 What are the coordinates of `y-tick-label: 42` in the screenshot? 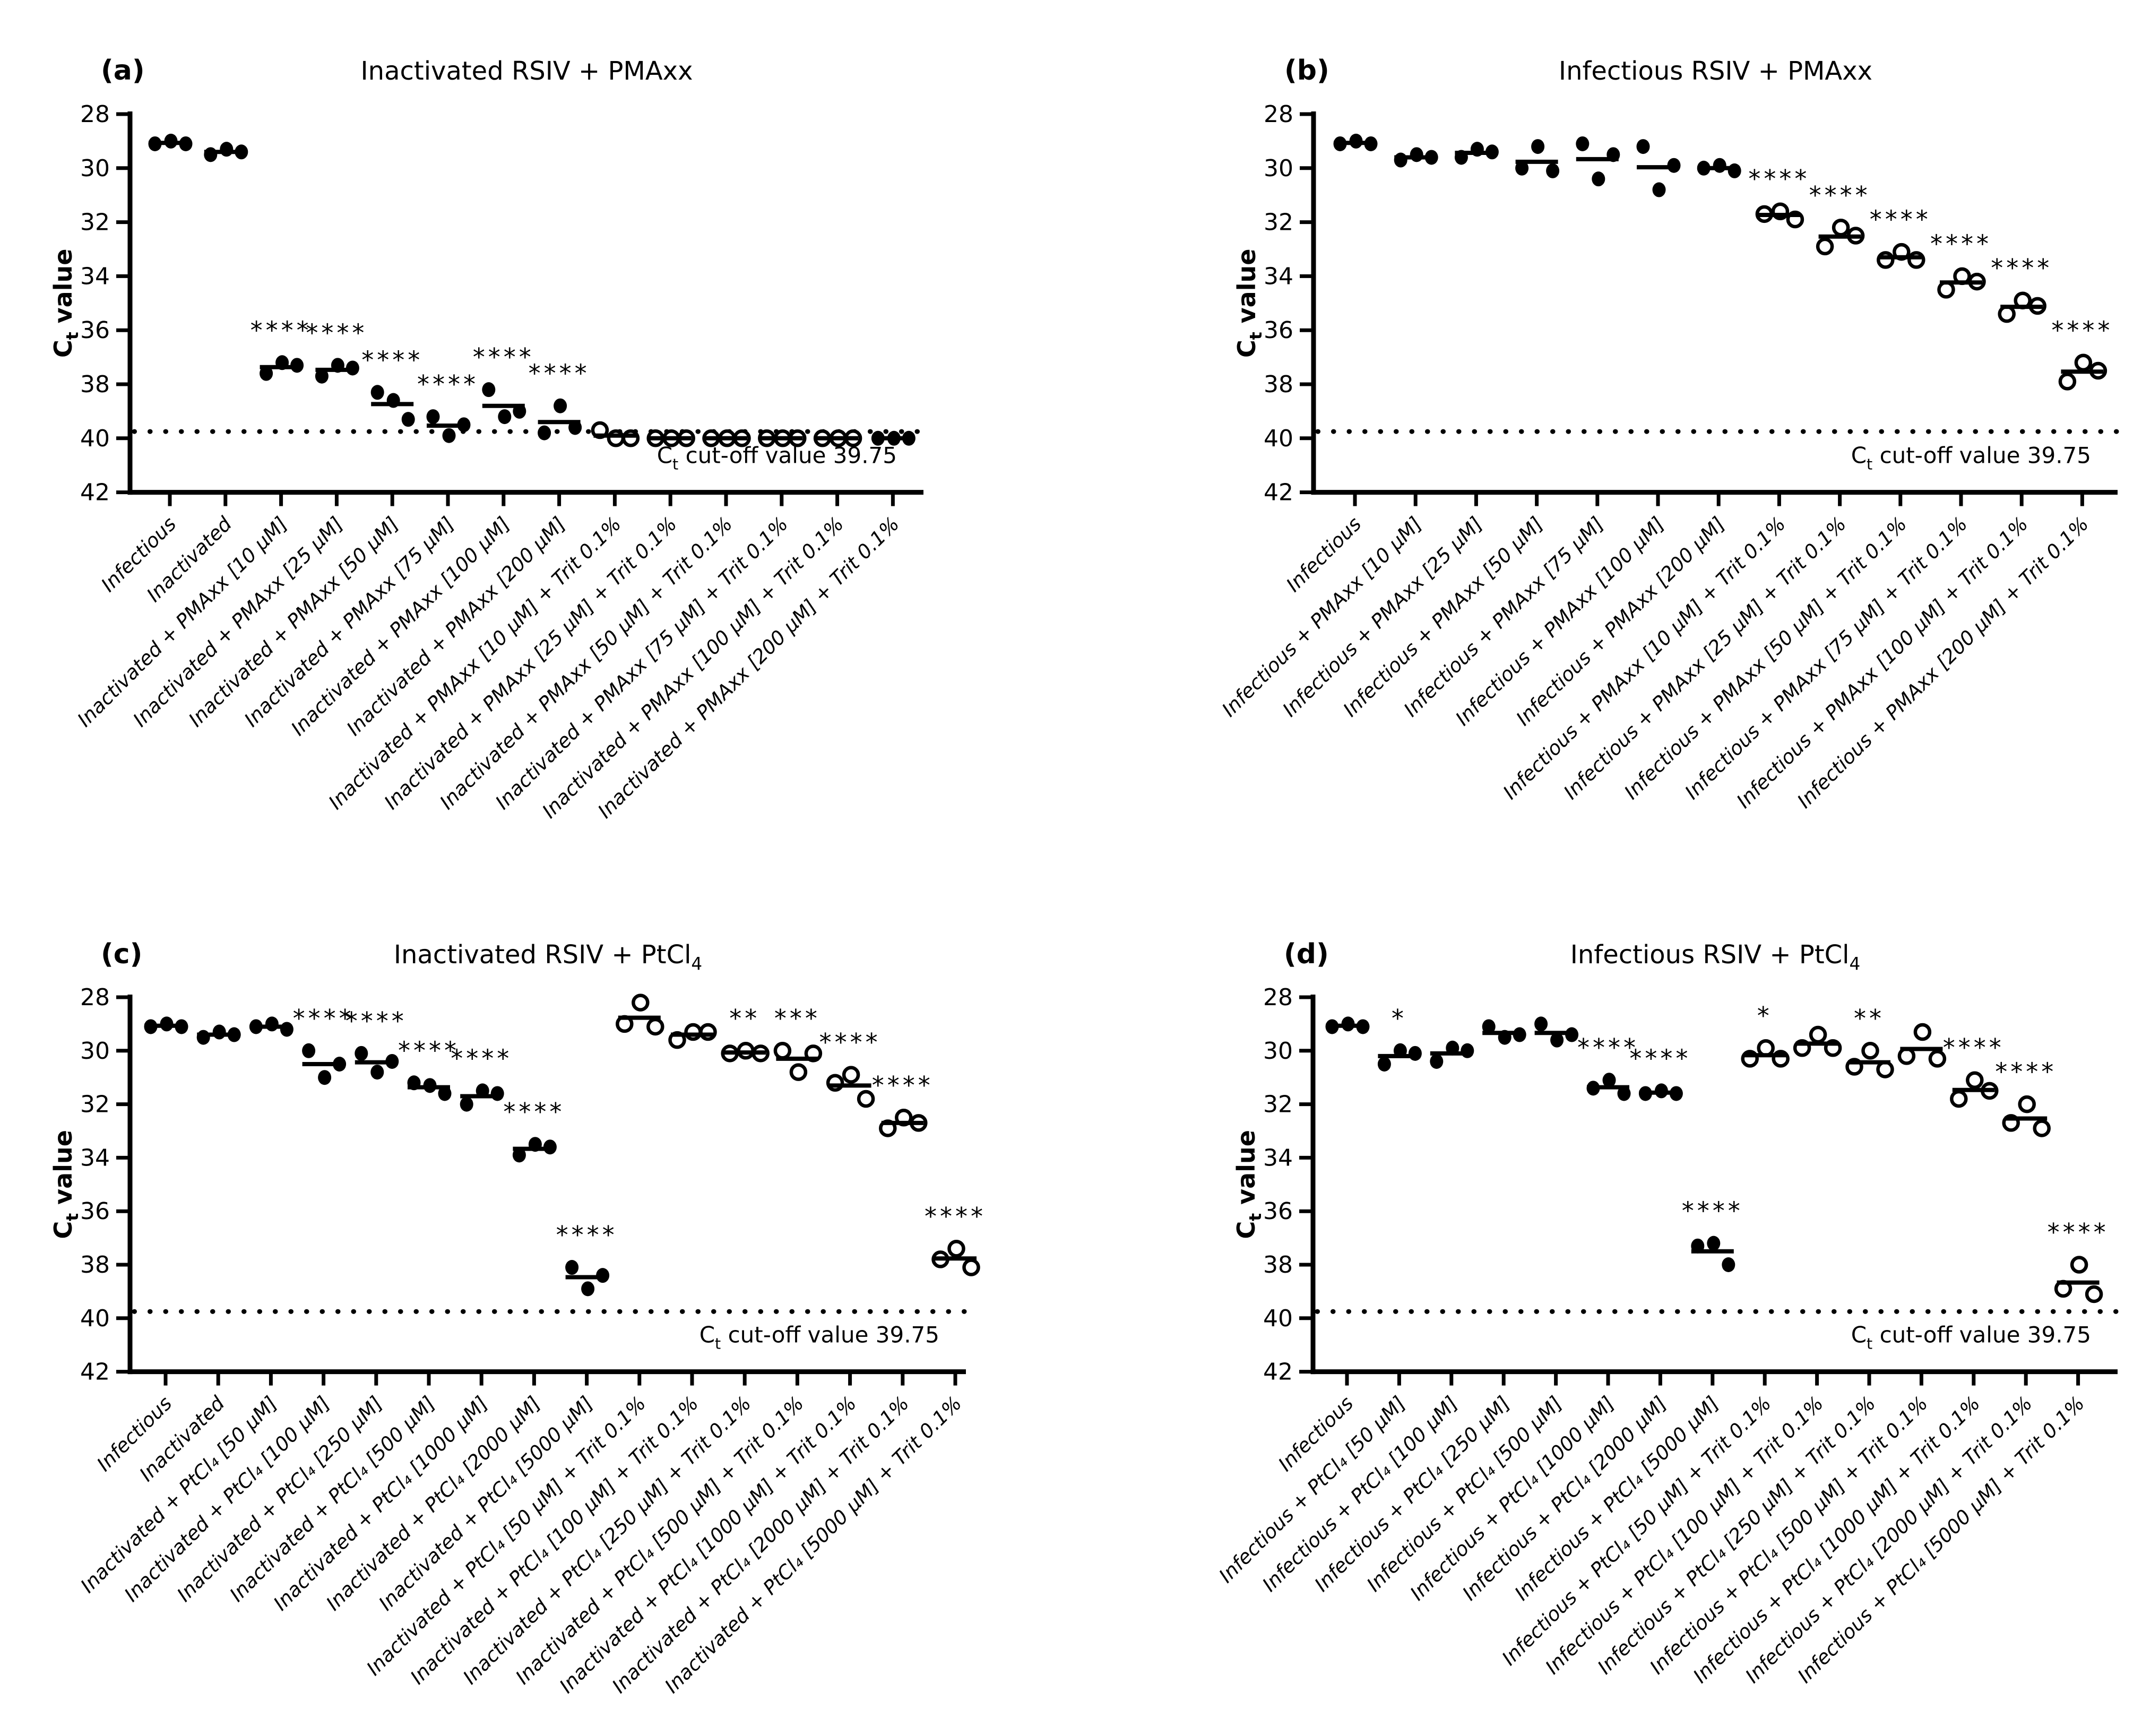 It's located at (1278, 492).